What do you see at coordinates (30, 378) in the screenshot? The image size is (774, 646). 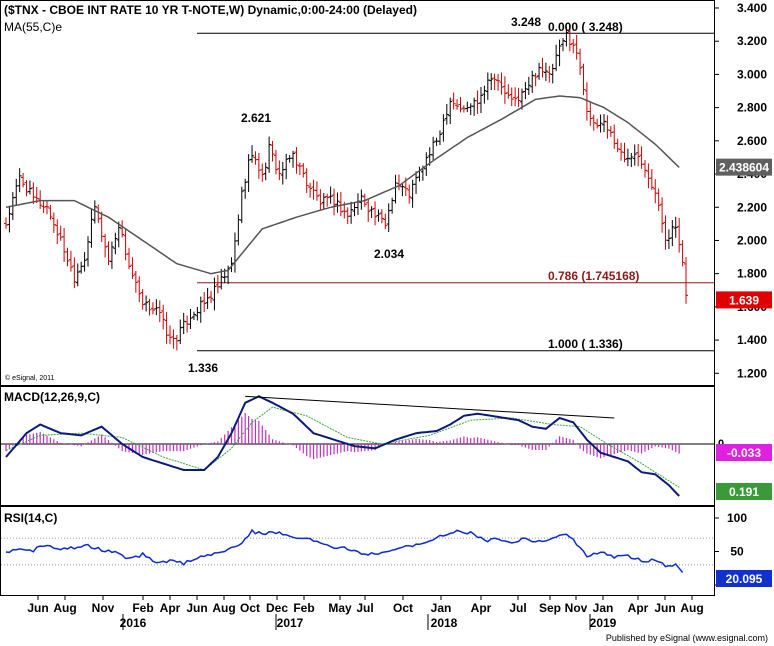 I see `copyright-text: © eSignal, 2011` at bounding box center [30, 378].